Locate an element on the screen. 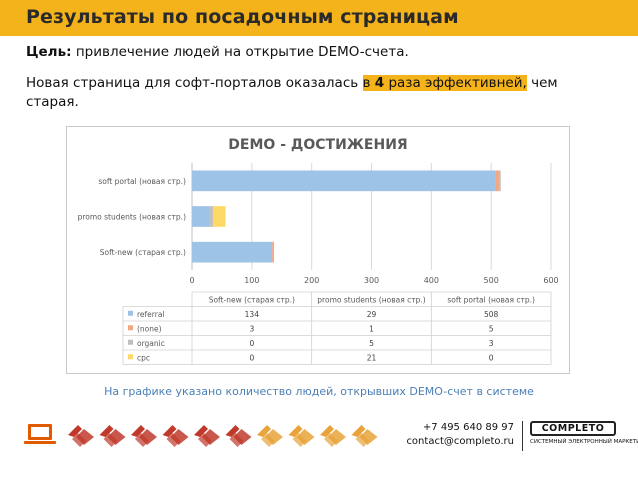 Image resolution: width=638 pixels, height=479 pixels. x-tick-label: 300 is located at coordinates (371, 280).